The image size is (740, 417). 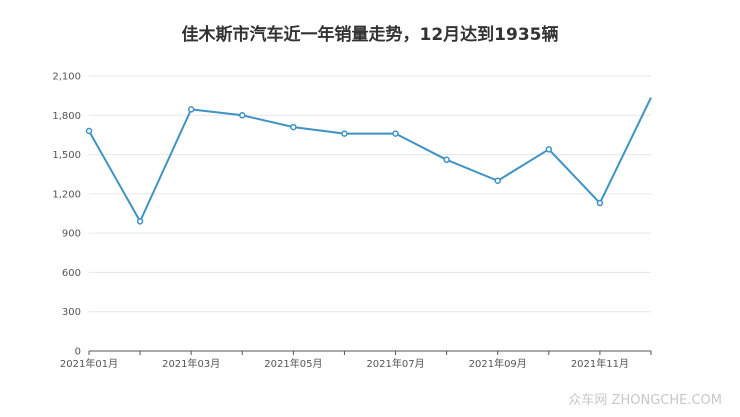 What do you see at coordinates (89, 363) in the screenshot?
I see `x-tick-label: 2021年01月` at bounding box center [89, 363].